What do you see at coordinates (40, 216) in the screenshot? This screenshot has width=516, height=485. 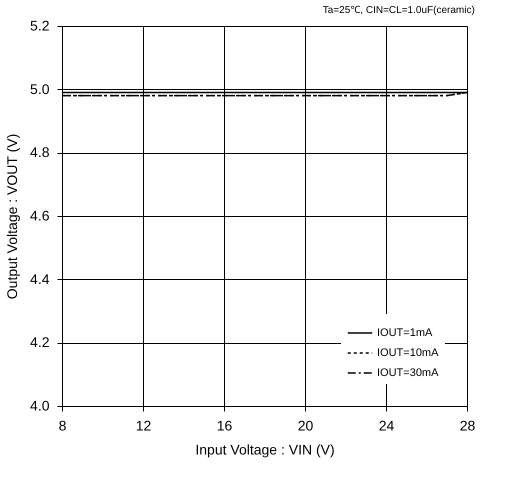 I see `y-tick-label: 4.6` at bounding box center [40, 216].